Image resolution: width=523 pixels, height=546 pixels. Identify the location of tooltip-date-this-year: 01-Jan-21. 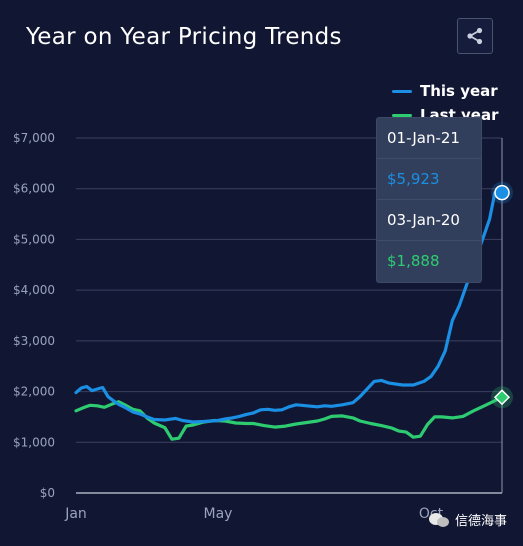
(429, 138).